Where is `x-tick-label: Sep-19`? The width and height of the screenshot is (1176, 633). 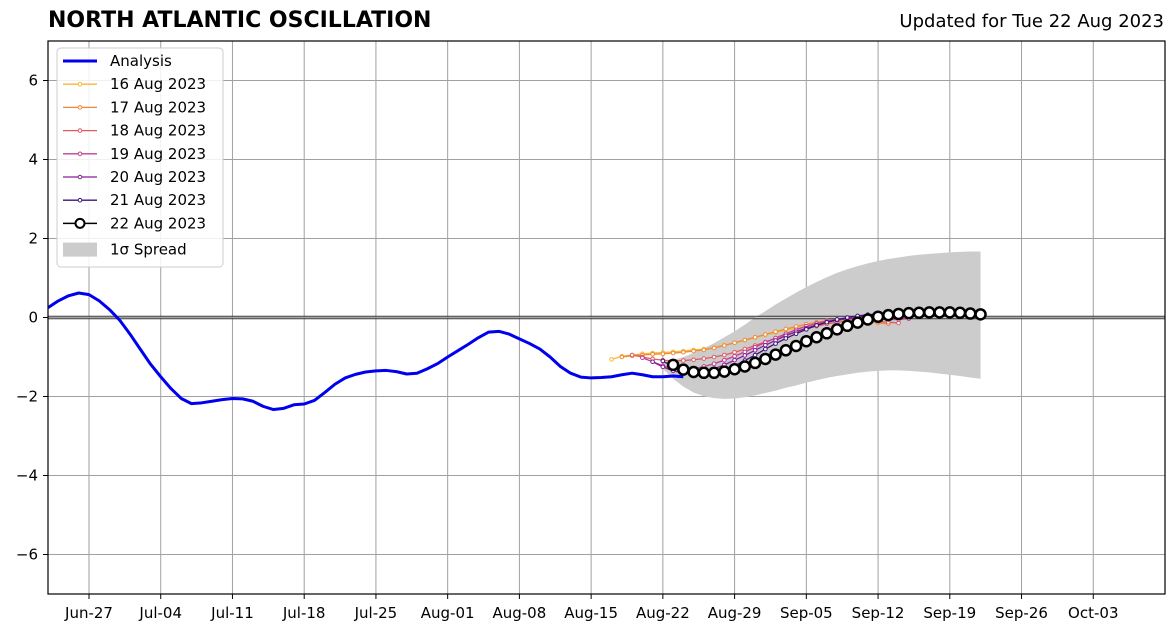 x-tick-label: Sep-19 is located at coordinates (949, 613).